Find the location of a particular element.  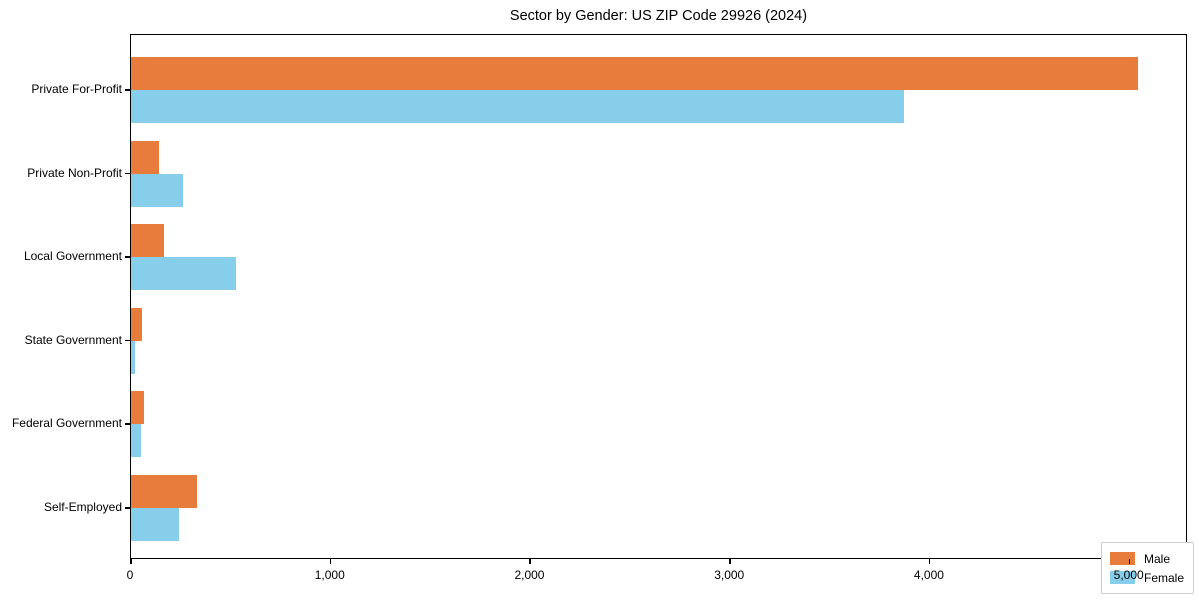

y-axis-tick-label: Private Non-Profit is located at coordinates (74, 172).